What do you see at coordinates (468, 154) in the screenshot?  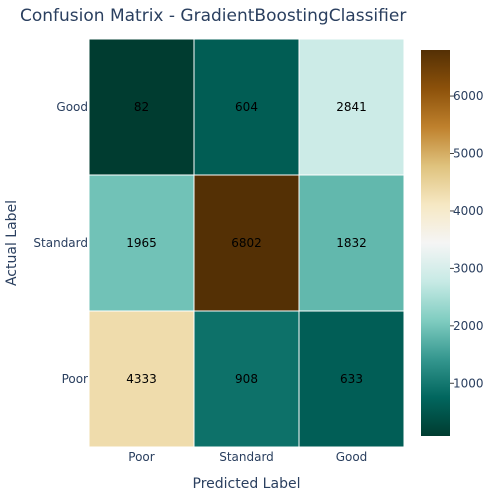 I see `colorbar-tick-label: 5000` at bounding box center [468, 154].